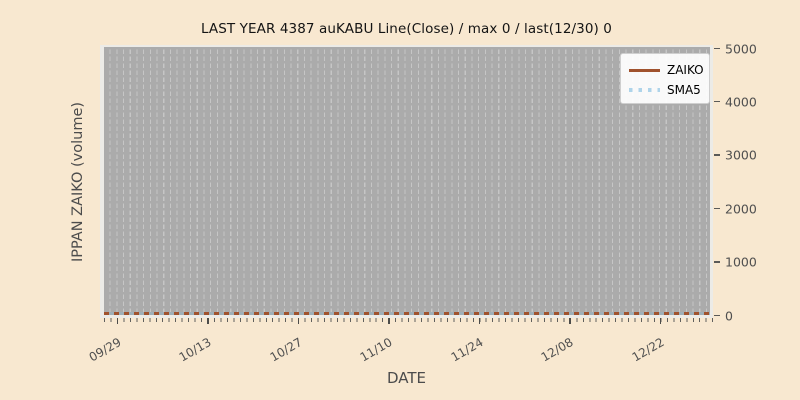  What do you see at coordinates (666, 70) in the screenshot?
I see `legend-item-zaiko: ZAIKO` at bounding box center [666, 70].